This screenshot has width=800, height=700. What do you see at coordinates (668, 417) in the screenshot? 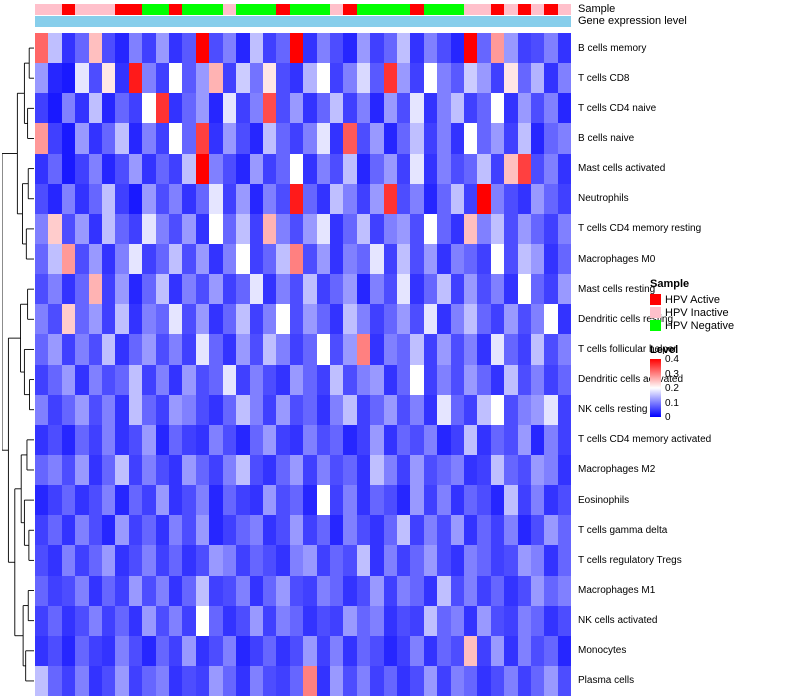
I see `level-tick-label: 0` at bounding box center [668, 417].